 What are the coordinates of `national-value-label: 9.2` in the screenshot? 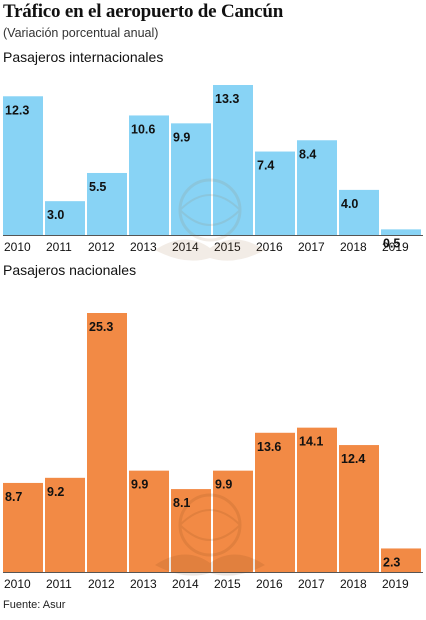 It's located at (55, 492).